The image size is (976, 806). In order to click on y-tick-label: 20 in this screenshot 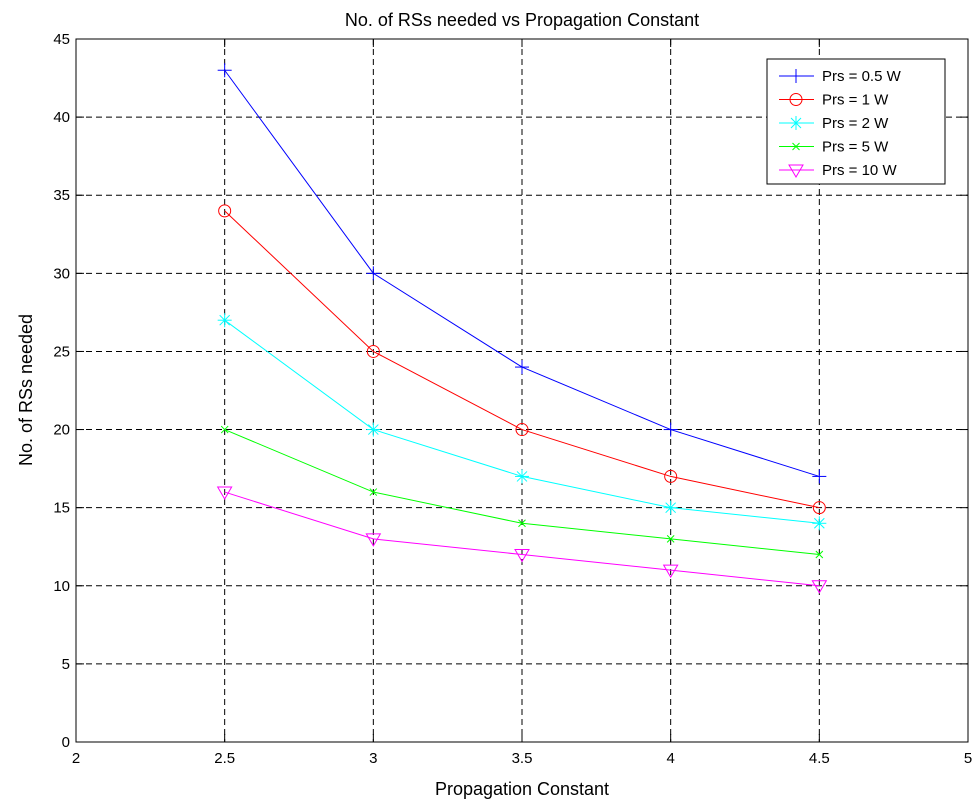, I will do `click(61, 430)`.